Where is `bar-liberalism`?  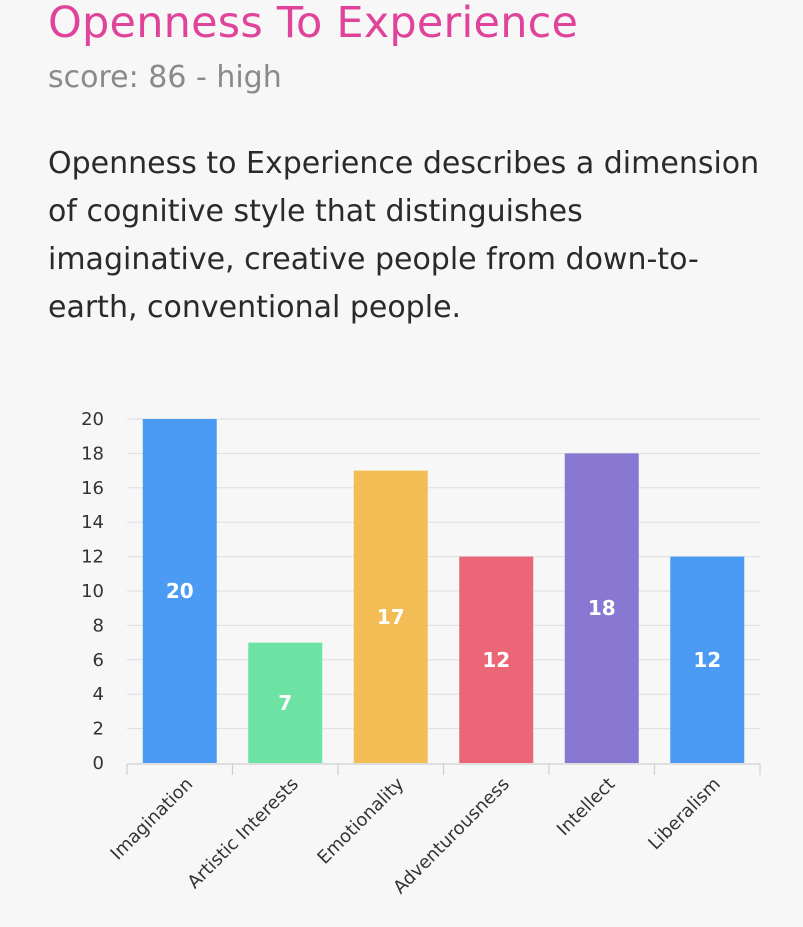 bar-liberalism is located at coordinates (707, 659).